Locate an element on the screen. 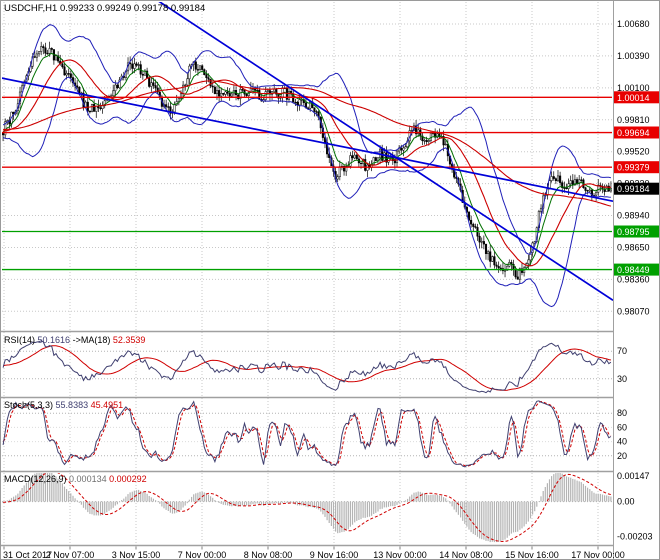  rsi-indicator-label: RSI(14) 50.1616 ->MA(18) 52.3539 is located at coordinates (74, 340).